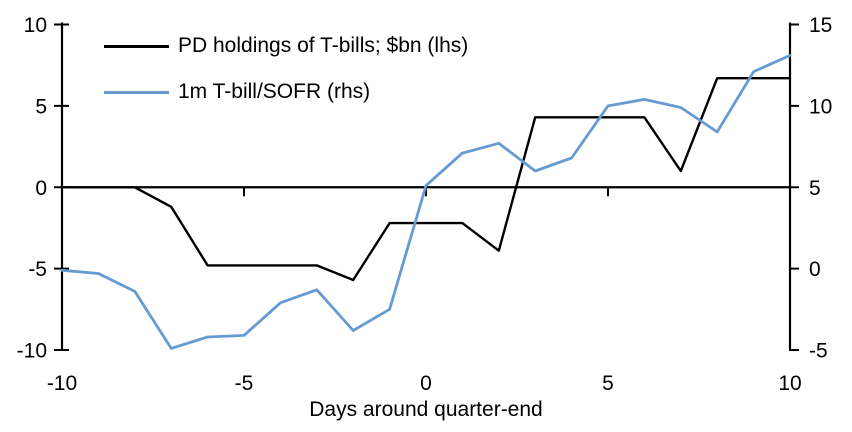 The height and width of the screenshot is (432, 852). What do you see at coordinates (244, 383) in the screenshot?
I see `x-axis-tick-label: -5` at bounding box center [244, 383].